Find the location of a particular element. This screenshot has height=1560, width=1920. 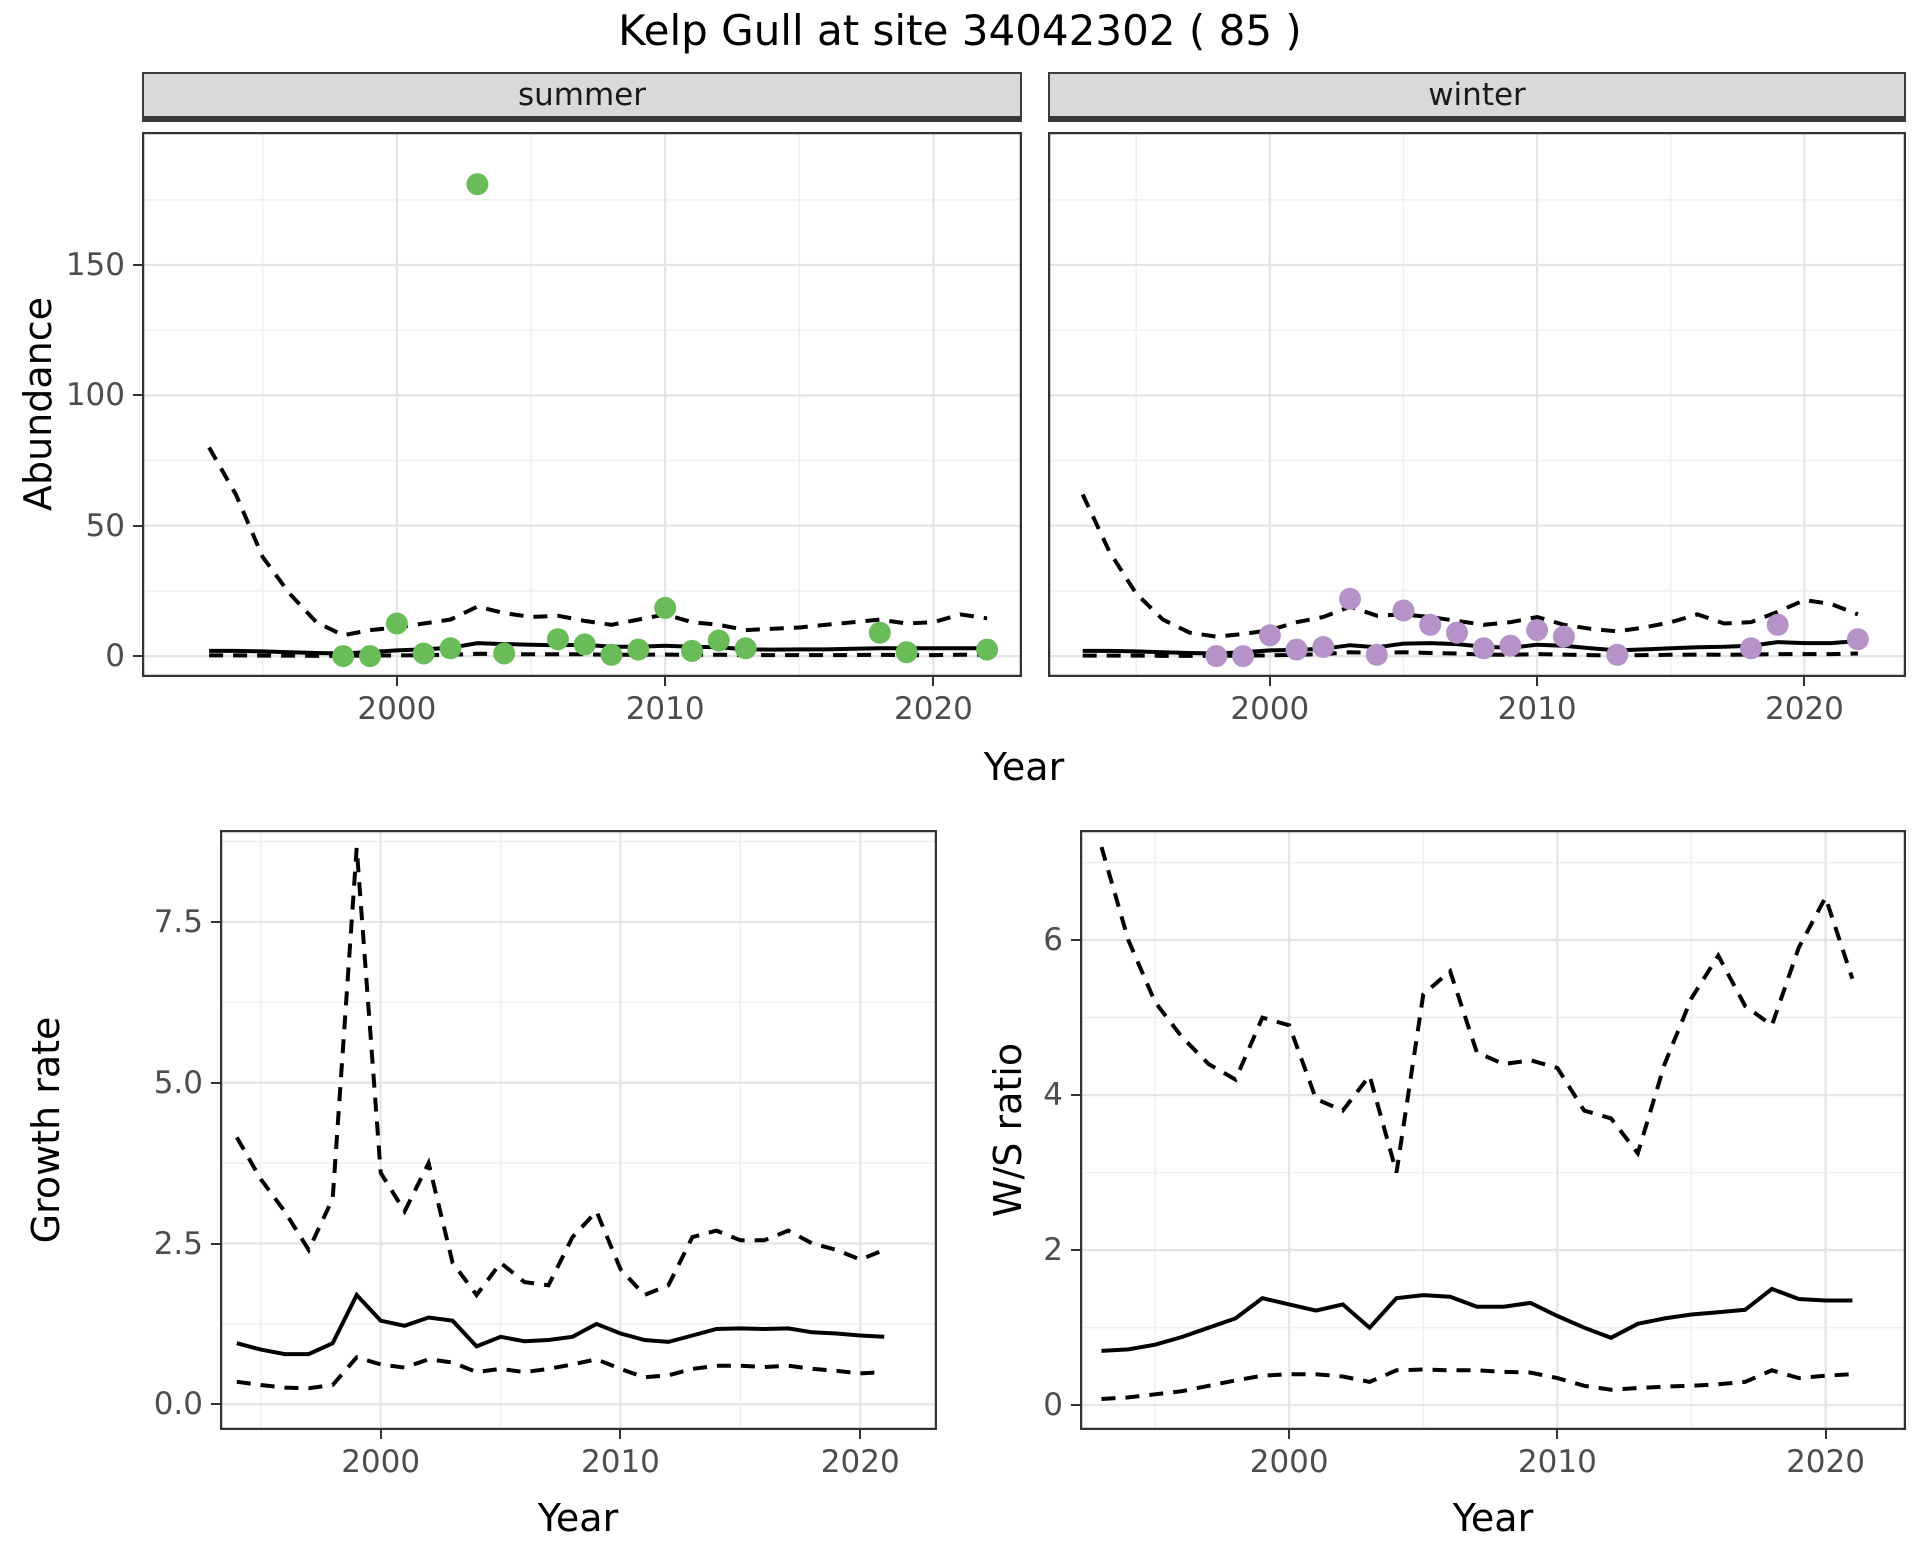

y-tick-label: 5.0 is located at coordinates (178, 1082).